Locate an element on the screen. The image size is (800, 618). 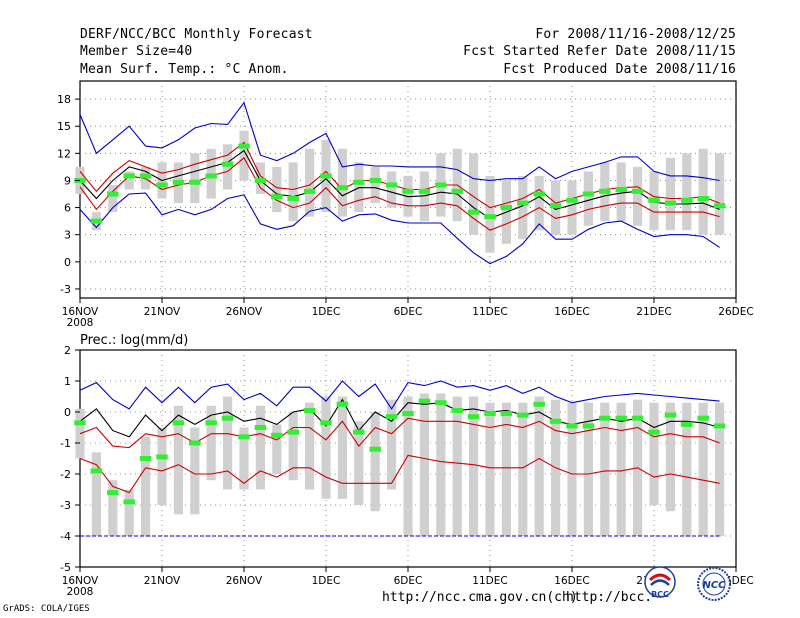
temp-ytick-label: 12 is located at coordinates (64, 153).